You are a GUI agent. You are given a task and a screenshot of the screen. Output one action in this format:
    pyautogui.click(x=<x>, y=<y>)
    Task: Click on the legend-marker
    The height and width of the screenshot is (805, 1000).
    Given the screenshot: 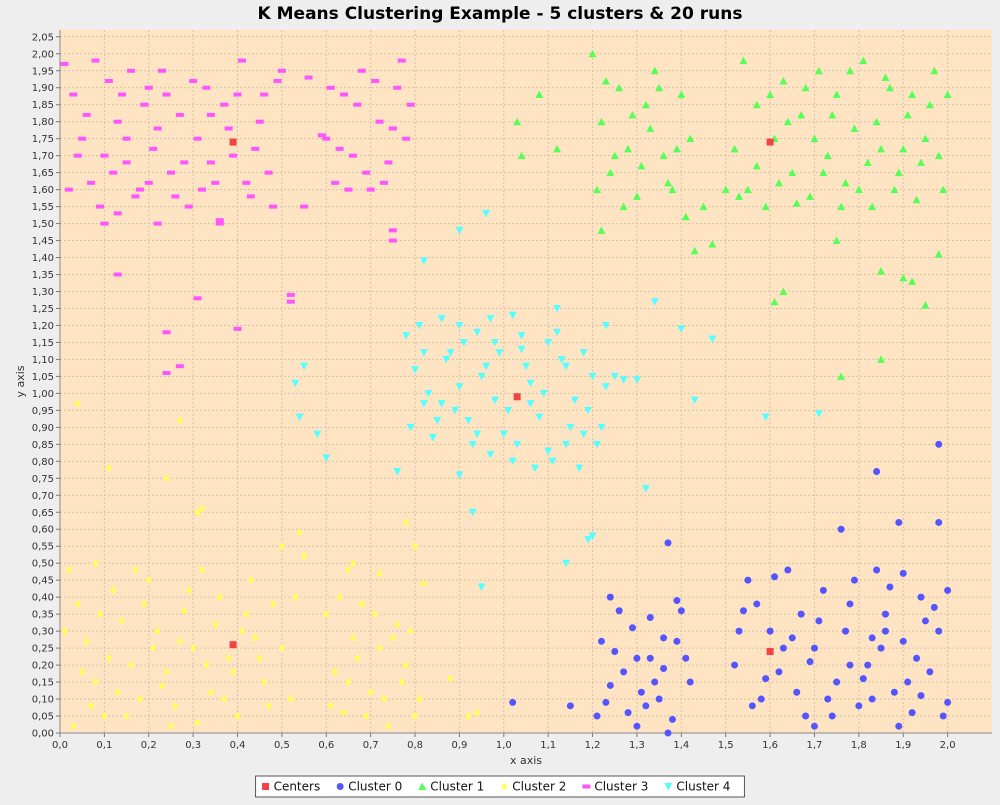 What is the action you would take?
    pyautogui.click(x=504, y=786)
    